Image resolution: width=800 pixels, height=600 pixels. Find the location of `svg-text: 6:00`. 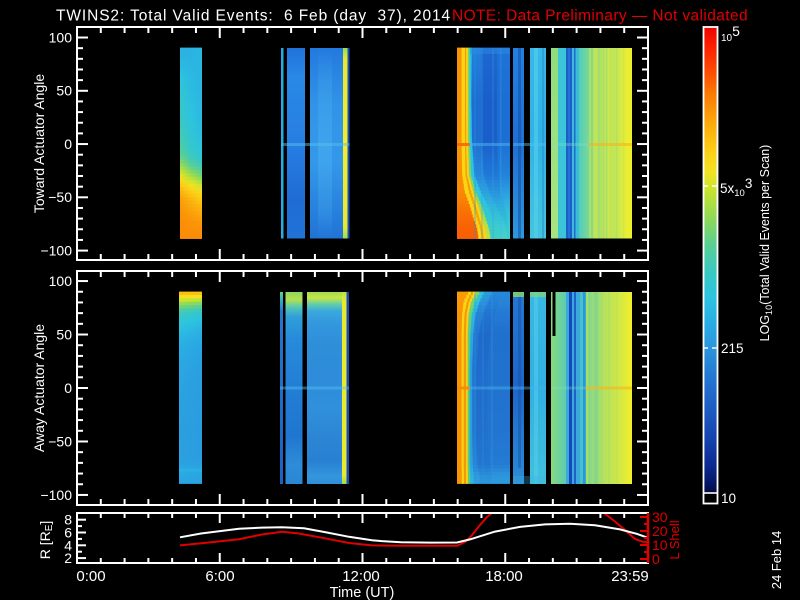

svg-text: 6:00 is located at coordinates (219, 576).